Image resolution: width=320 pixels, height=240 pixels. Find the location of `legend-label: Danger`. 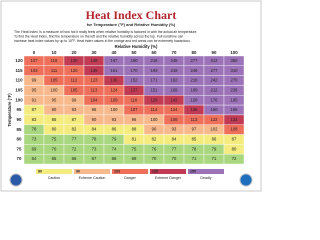

legend-label: Danger is located at coordinates (130, 178).